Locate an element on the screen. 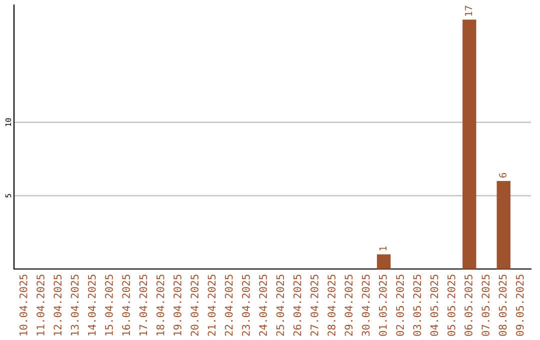 The image size is (540, 340). x-tick-label: 12.04.2025 is located at coordinates (58, 305).